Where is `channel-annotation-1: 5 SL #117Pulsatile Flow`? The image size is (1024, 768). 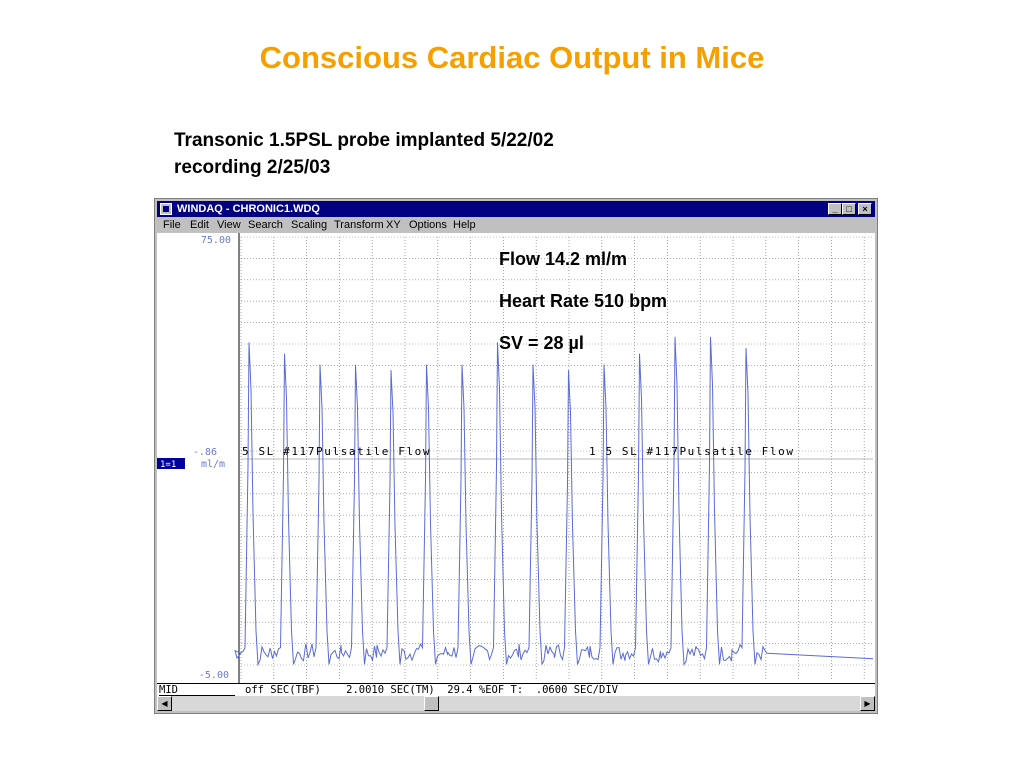 channel-annotation-1: 5 SL #117Pulsatile Flow is located at coordinates (336, 451).